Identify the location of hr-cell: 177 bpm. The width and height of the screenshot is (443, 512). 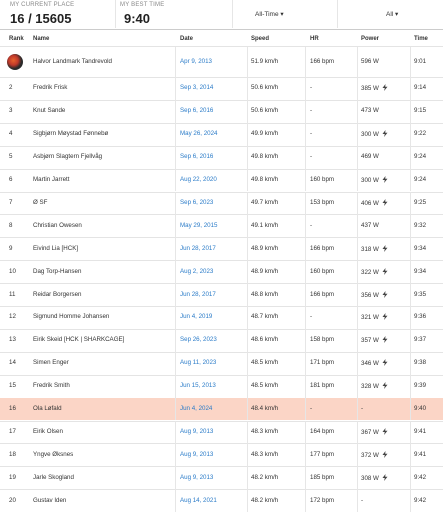
(322, 454).